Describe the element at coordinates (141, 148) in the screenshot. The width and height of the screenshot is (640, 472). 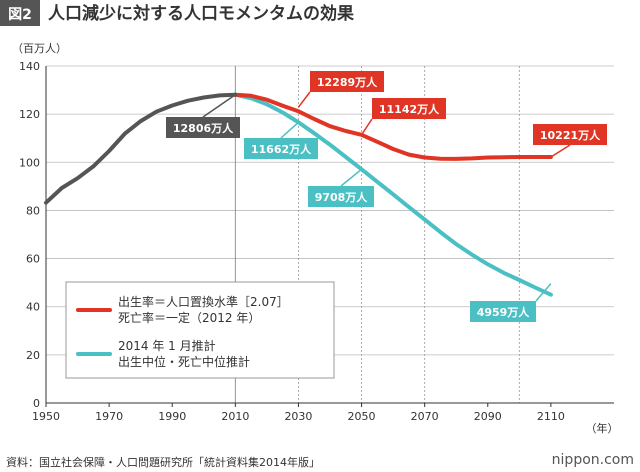
I see `series-line-actual` at that location.